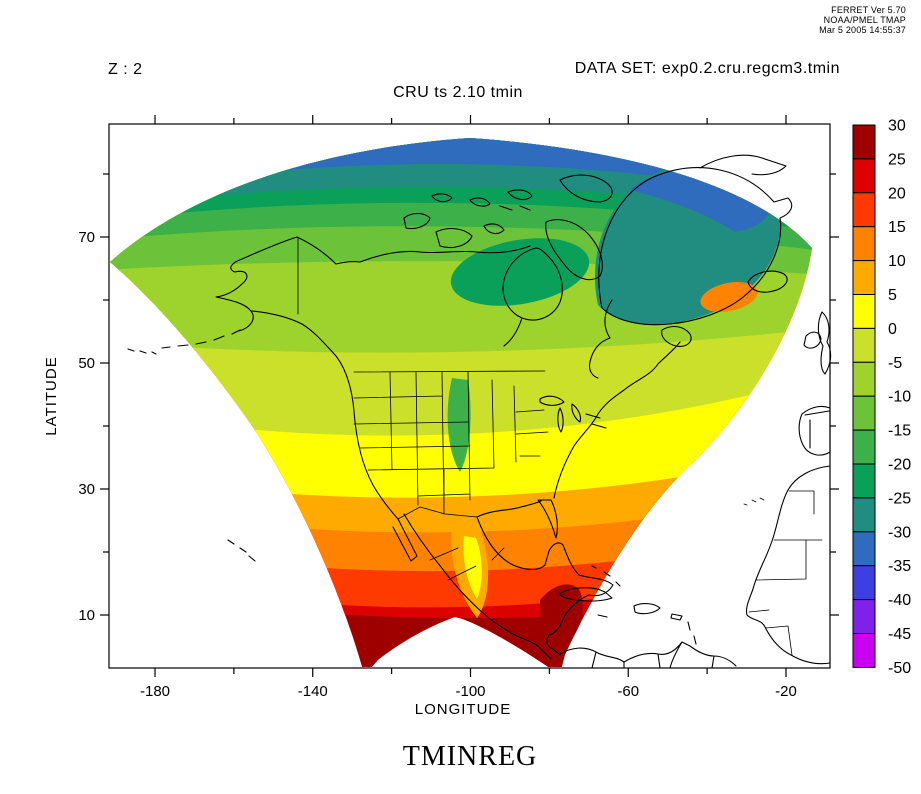  I want to click on x-tick-label: -180, so click(155, 691).